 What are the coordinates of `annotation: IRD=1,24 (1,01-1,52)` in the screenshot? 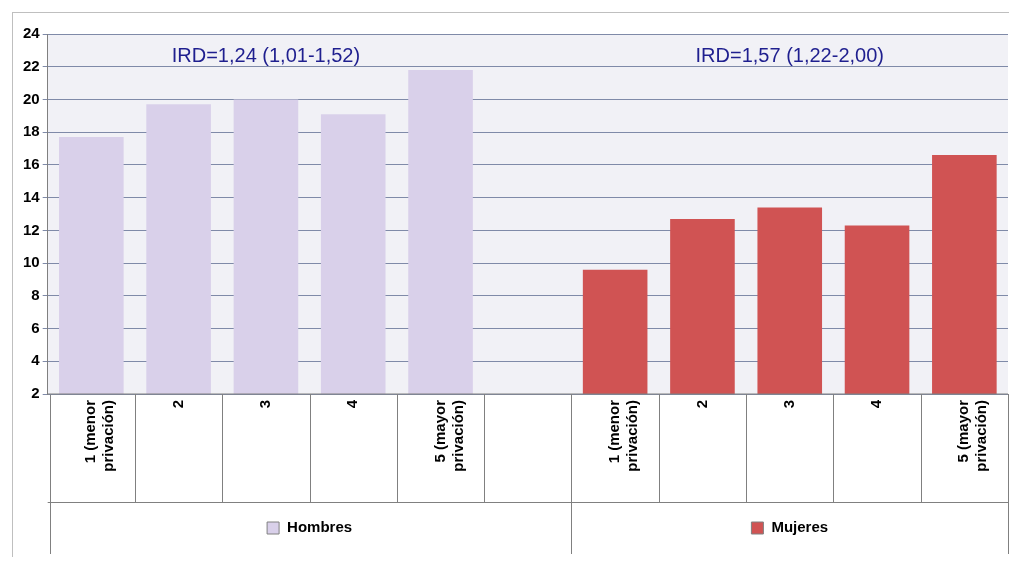 It's located at (266, 54).